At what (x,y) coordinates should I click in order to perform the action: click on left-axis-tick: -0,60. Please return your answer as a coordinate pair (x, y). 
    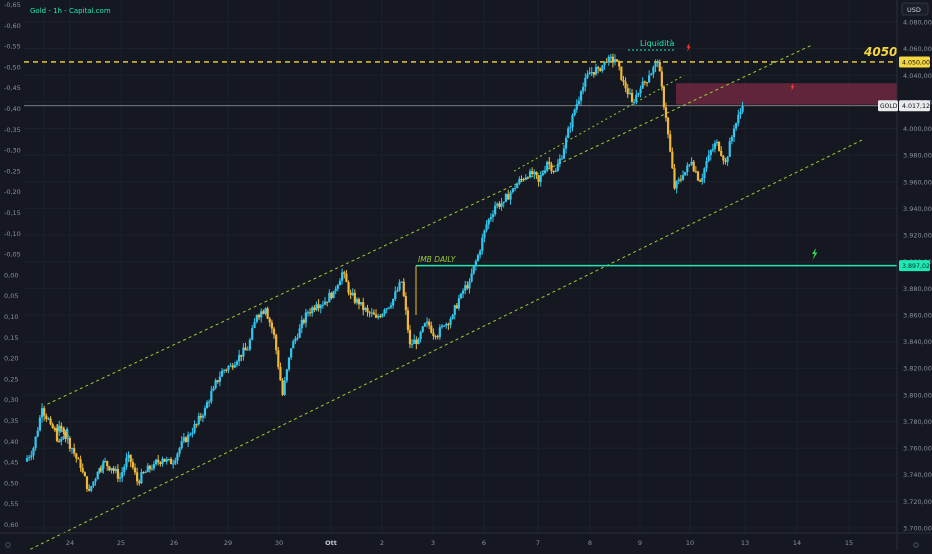
    Looking at the image, I should click on (12, 26).